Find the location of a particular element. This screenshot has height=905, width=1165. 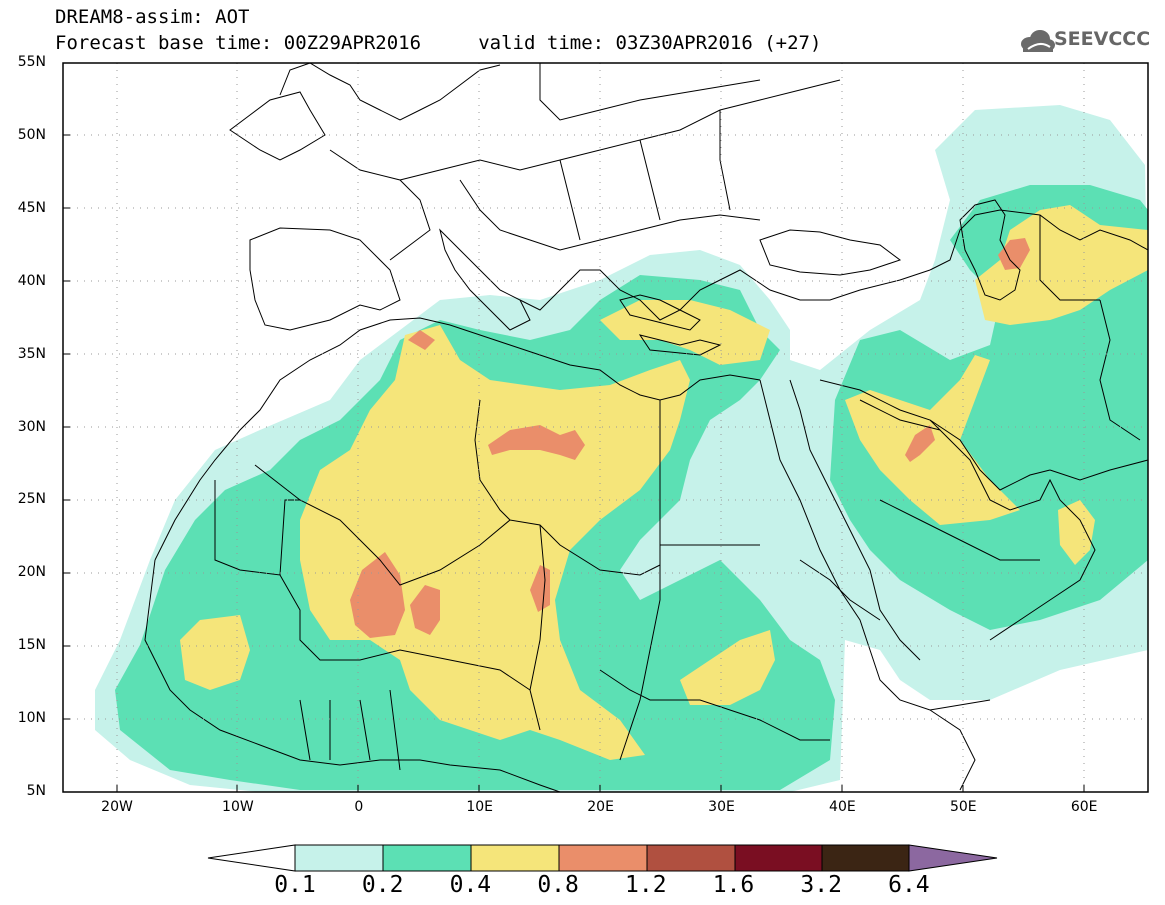

lon-tick-label: 50E is located at coordinates (963, 807).